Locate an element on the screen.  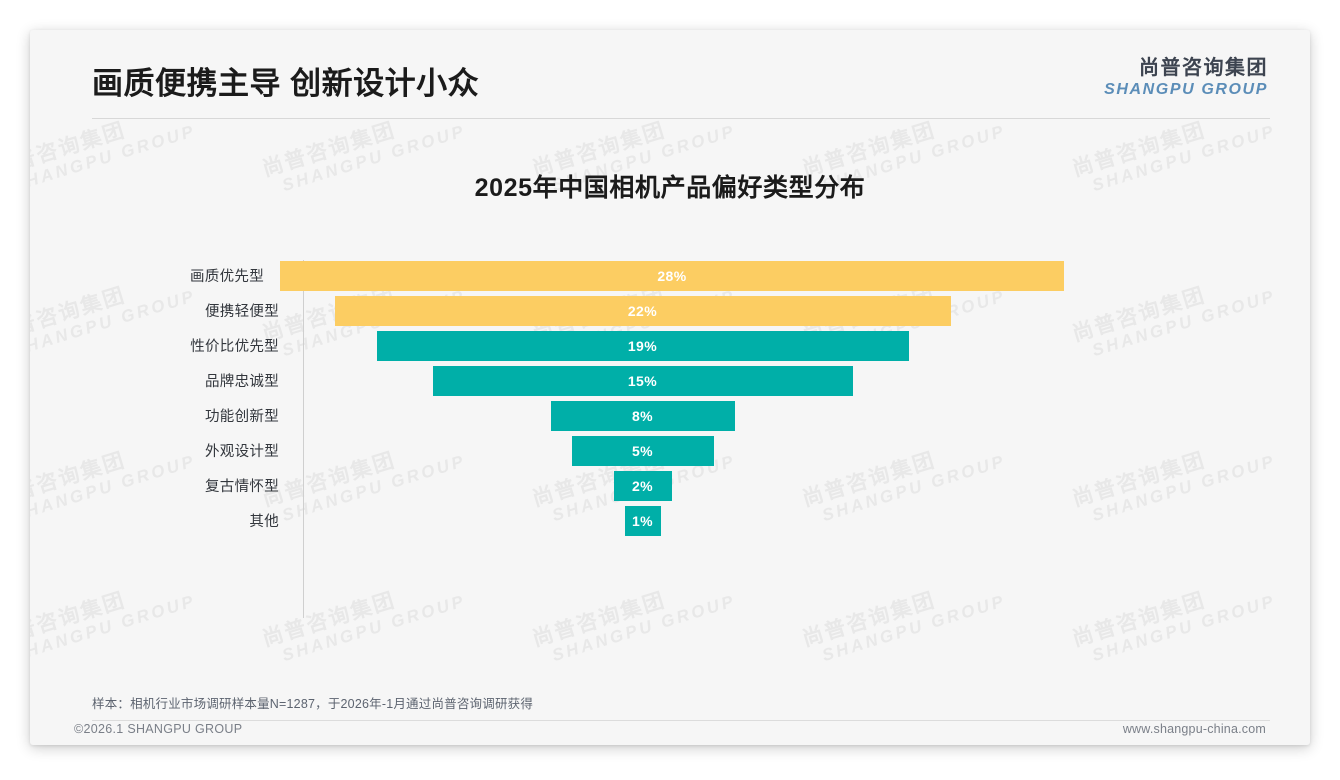
bar-track: 22% is located at coordinates (642, 310).